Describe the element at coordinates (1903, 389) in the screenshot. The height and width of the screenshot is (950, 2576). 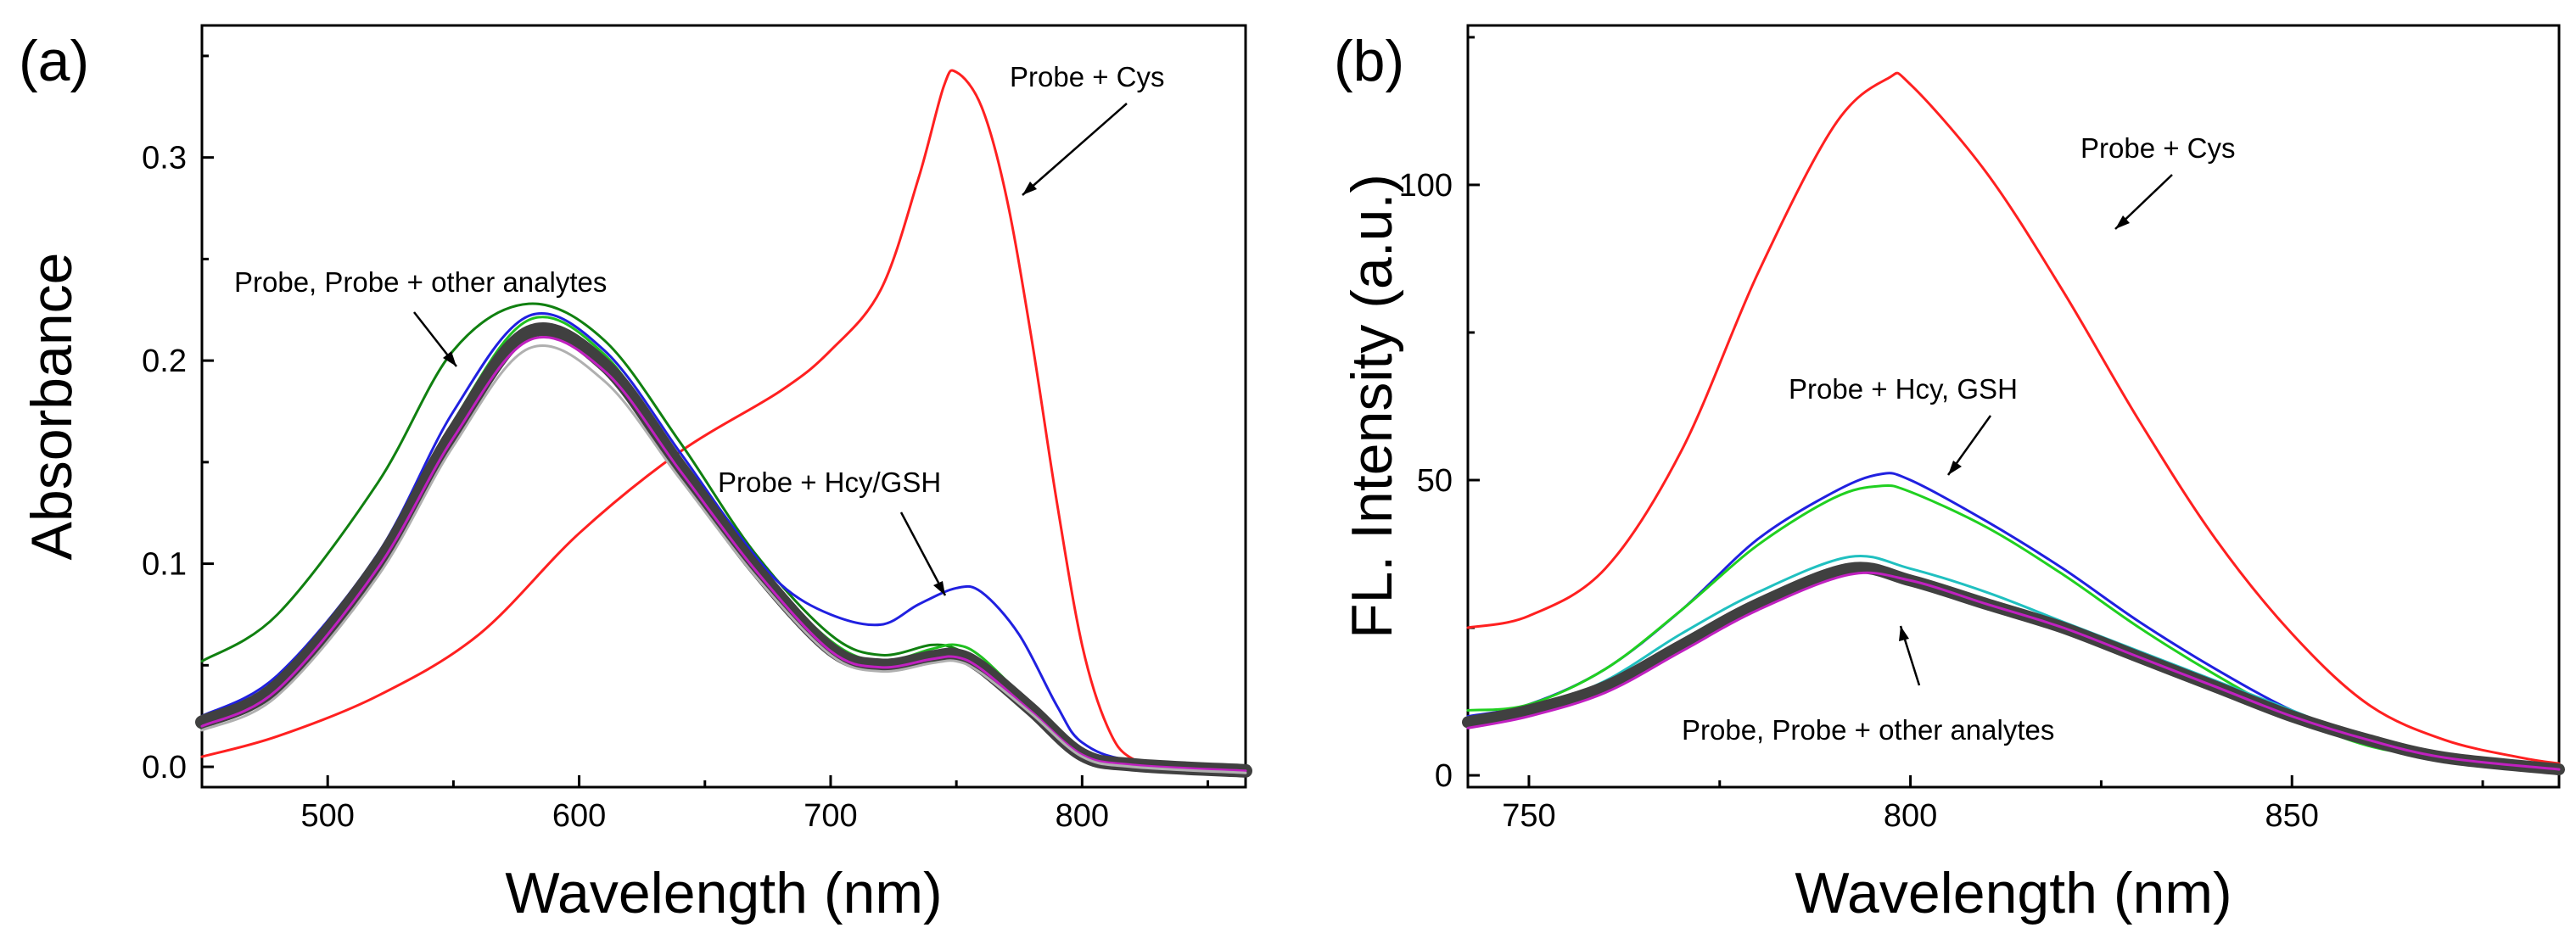
I see `annotation-b-probe-hcy-gsh: Probe + Hcy, GSH` at that location.